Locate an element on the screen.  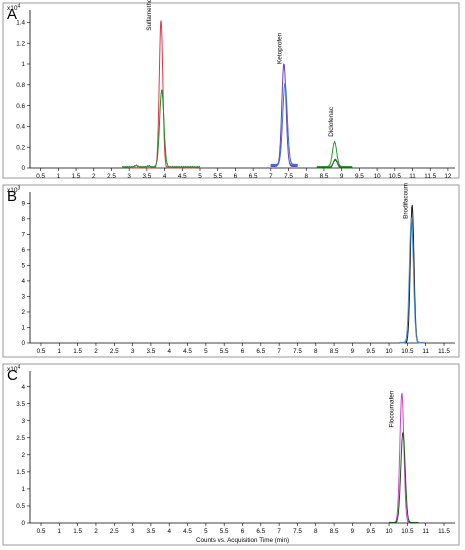
y-tick-label: 5 is located at coordinates (23, 266).